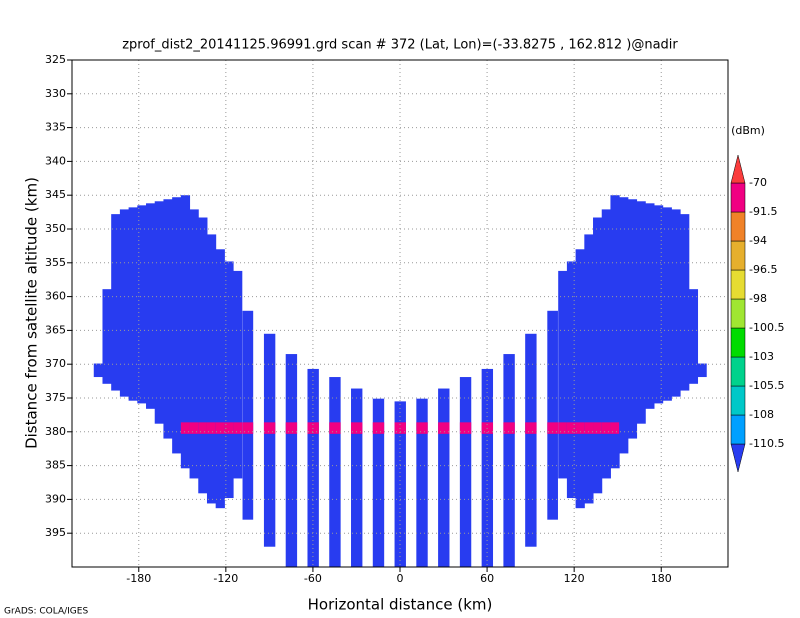 This screenshot has width=800, height=618. Describe the element at coordinates (55, 329) in the screenshot. I see `y-tick-label: 365` at that location.